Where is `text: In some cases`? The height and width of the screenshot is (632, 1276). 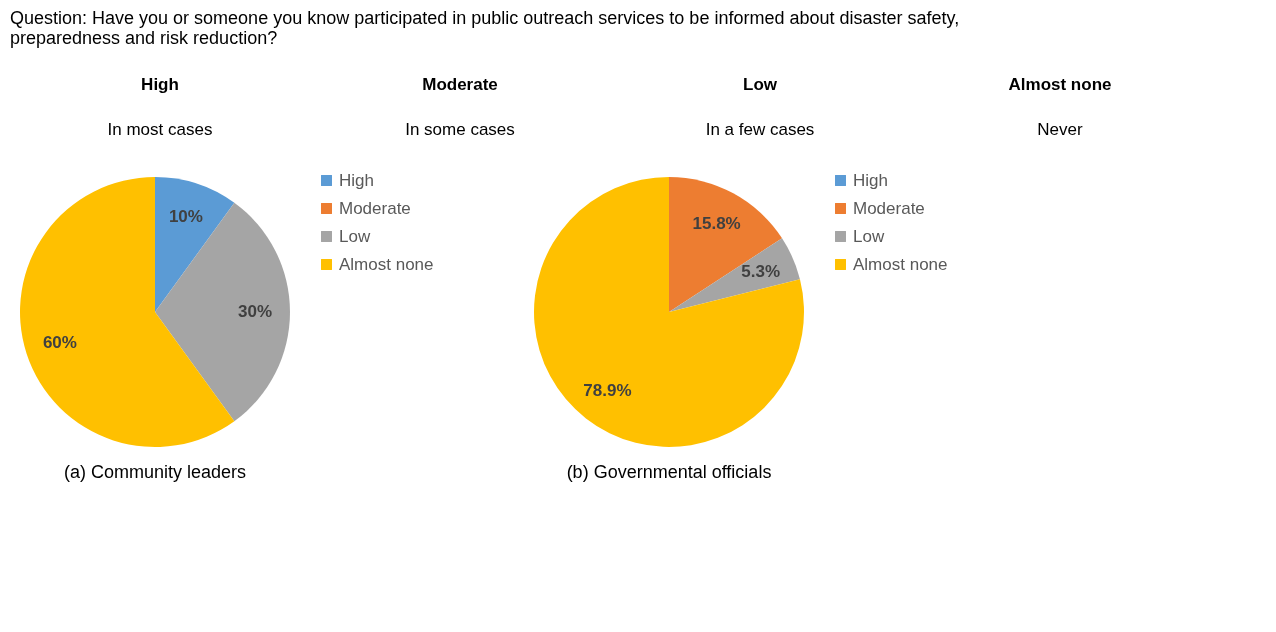 text: In some cases is located at coordinates (460, 129).